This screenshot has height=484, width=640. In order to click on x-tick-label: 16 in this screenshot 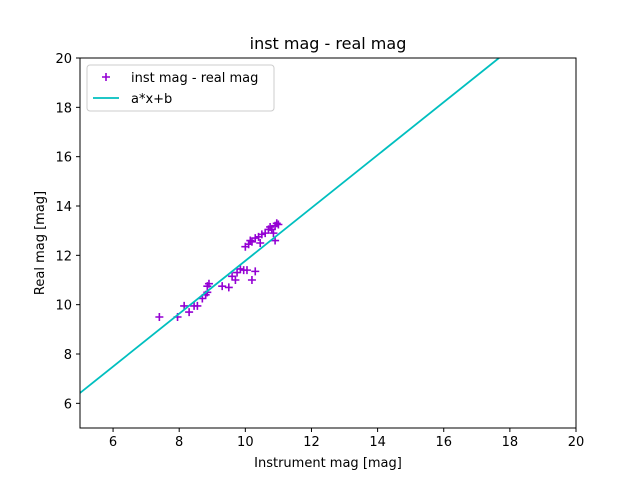, I will do `click(443, 442)`.